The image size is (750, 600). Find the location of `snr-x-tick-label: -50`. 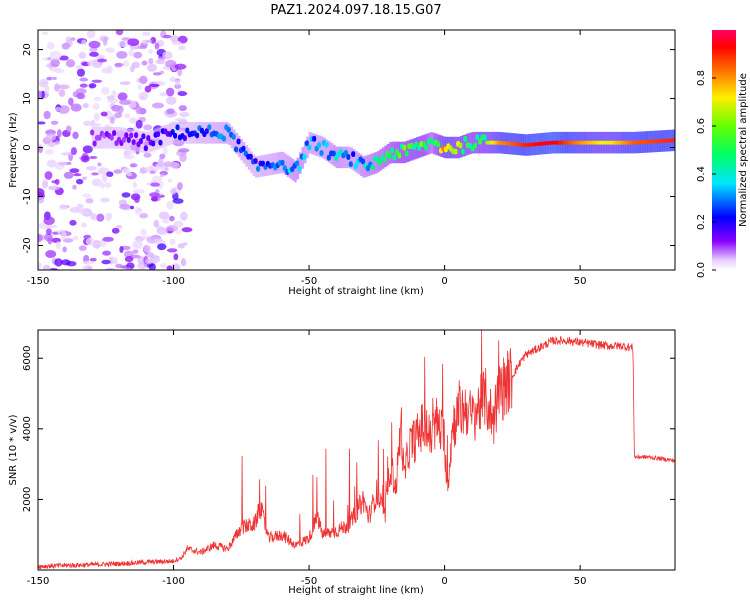

snr-x-tick-label: -50 is located at coordinates (309, 581).